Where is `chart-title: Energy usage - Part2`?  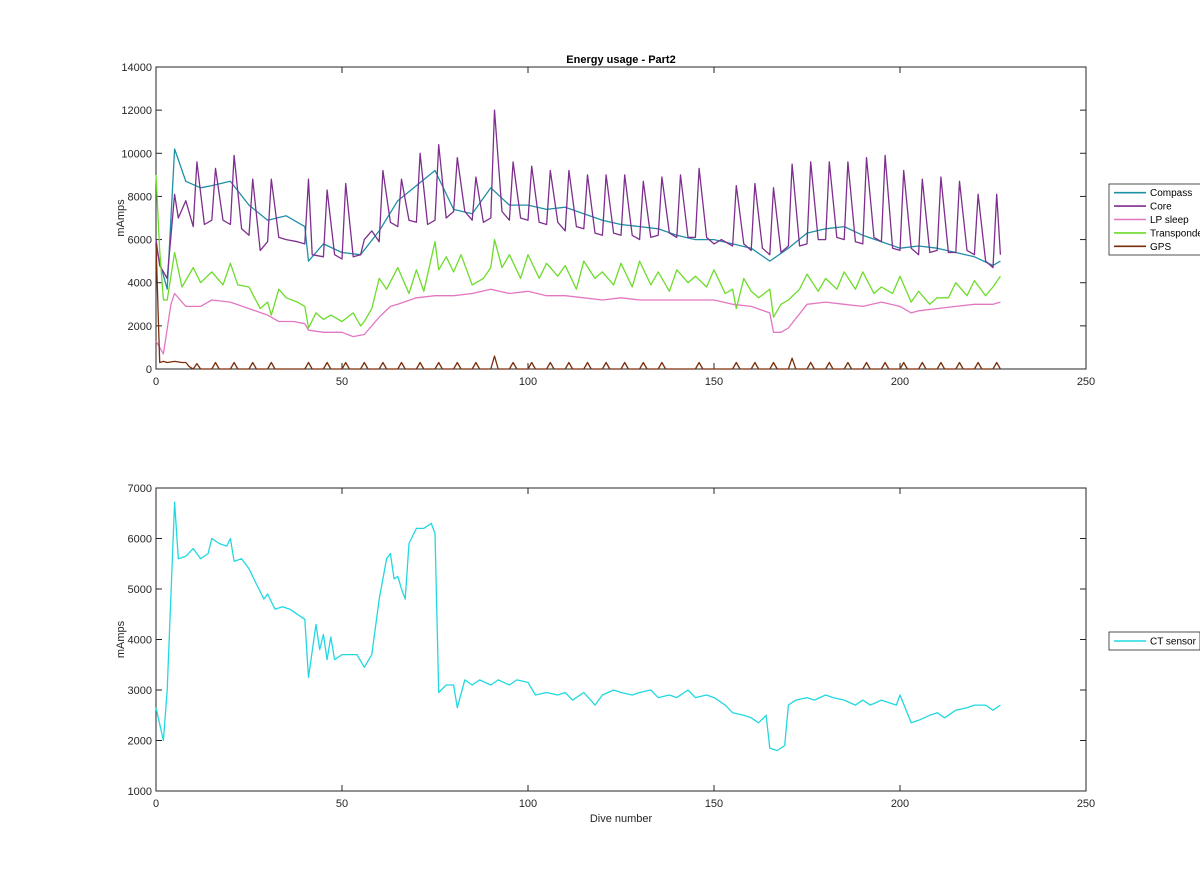 chart-title: Energy usage - Part2 is located at coordinates (620, 60).